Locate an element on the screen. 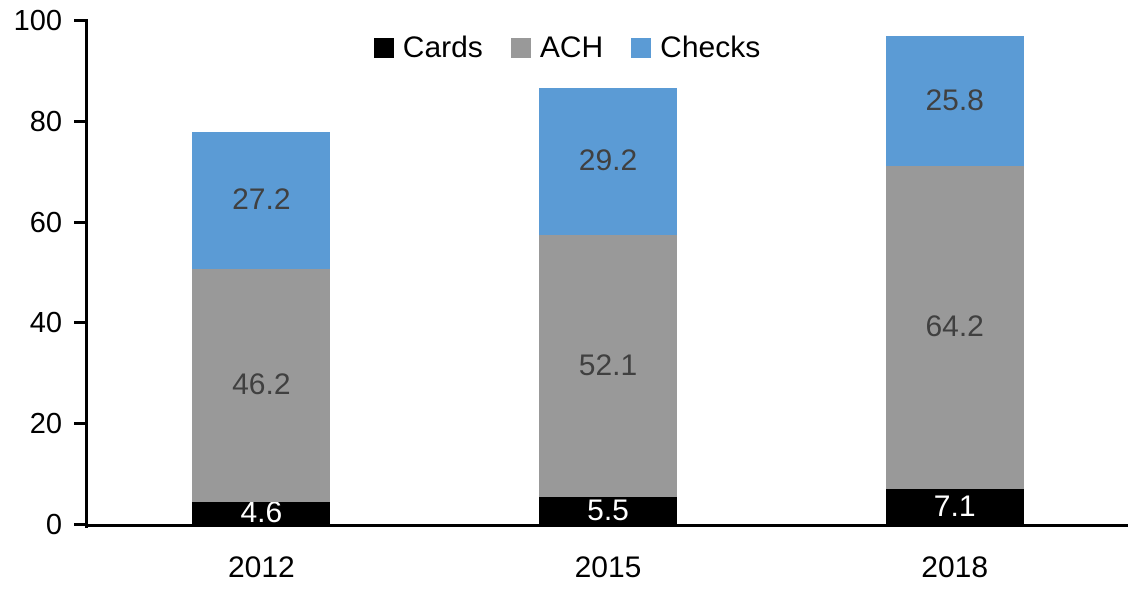  x-axis-tick-label: 2018 is located at coordinates (955, 567).